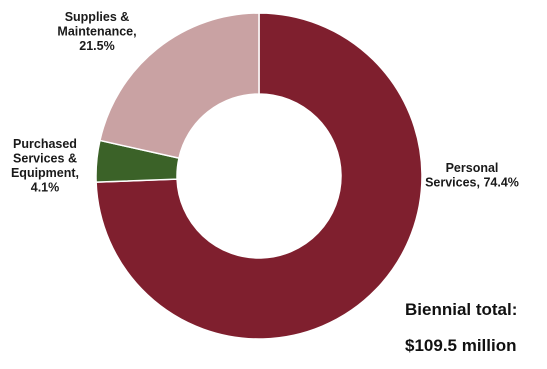 The image size is (547, 369). I want to click on slice-label-line: Services &, so click(45, 159).